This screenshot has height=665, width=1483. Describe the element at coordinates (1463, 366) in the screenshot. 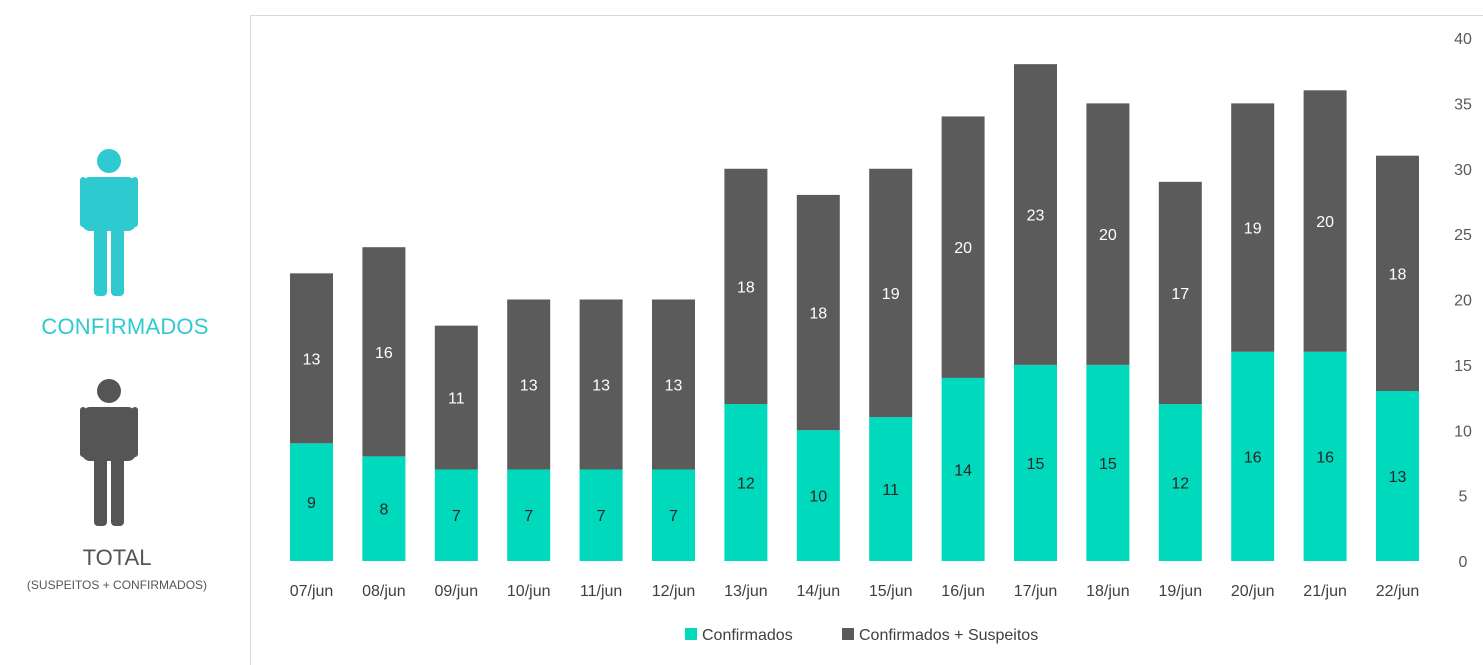

I see `y-tick-label: 15` at that location.